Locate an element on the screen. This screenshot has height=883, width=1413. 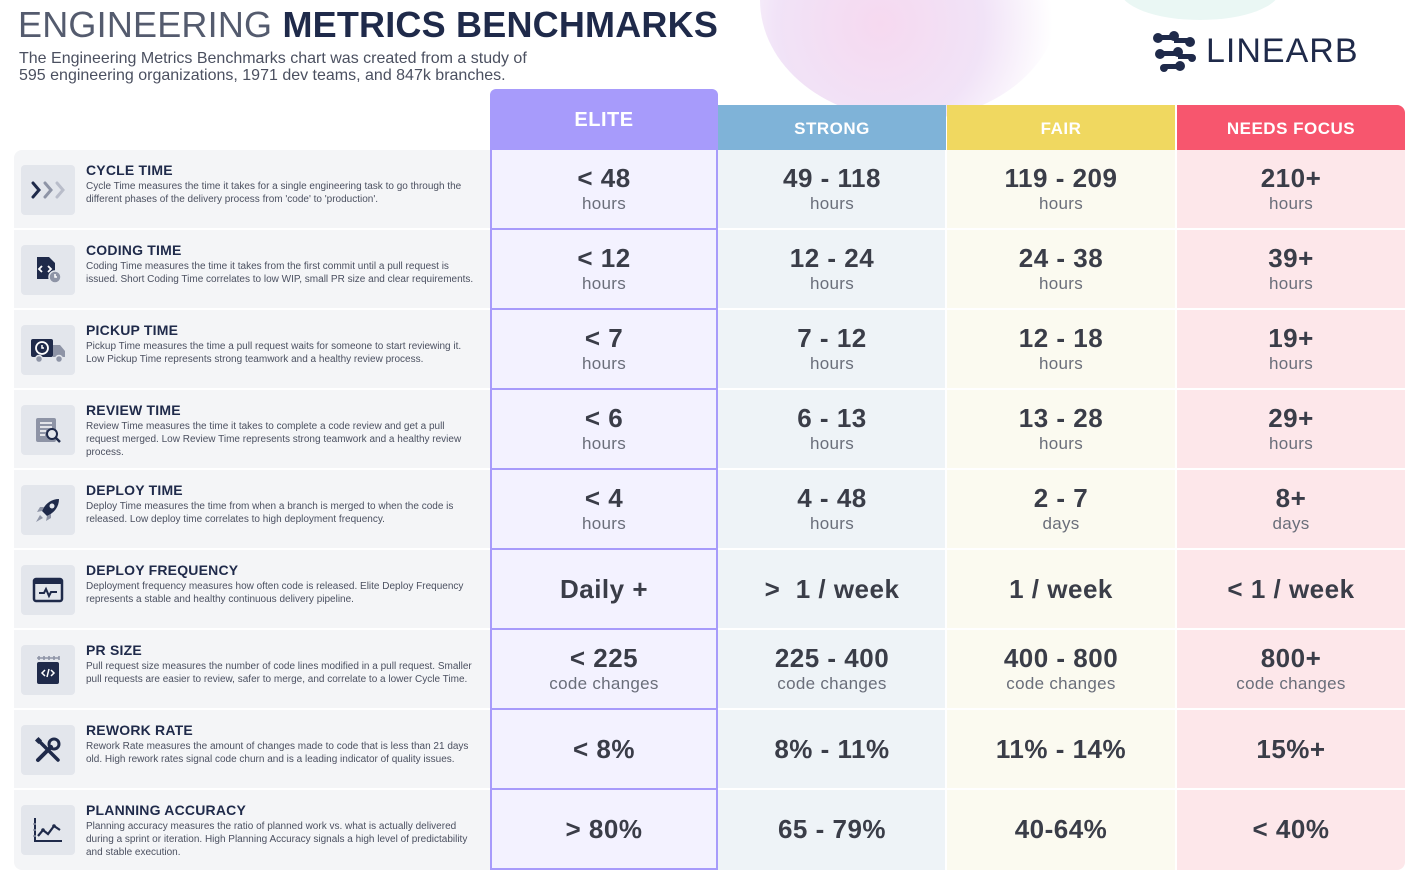
value-cell-elite: < 8% is located at coordinates (604, 749).